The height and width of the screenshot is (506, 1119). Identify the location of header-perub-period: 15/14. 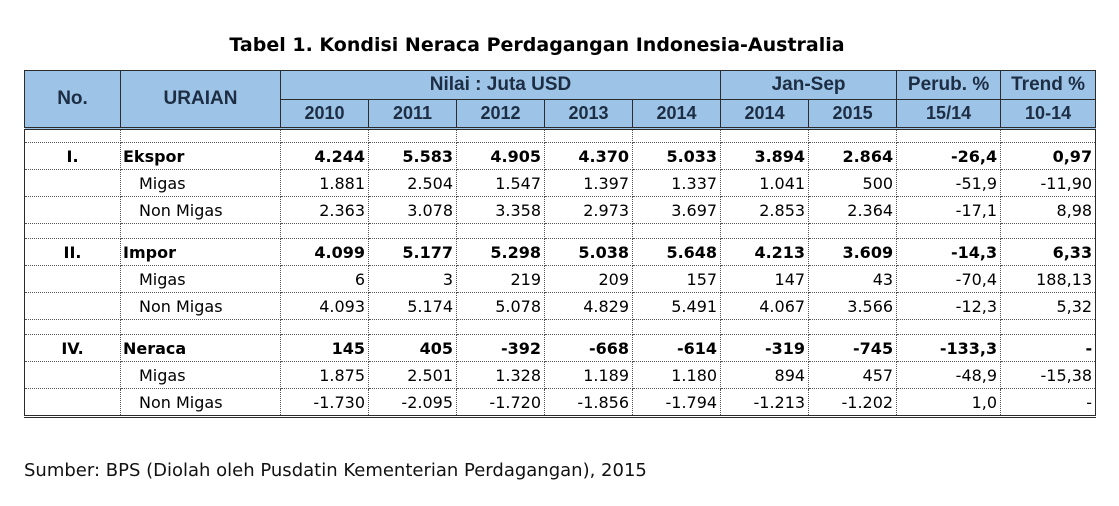
(949, 114).